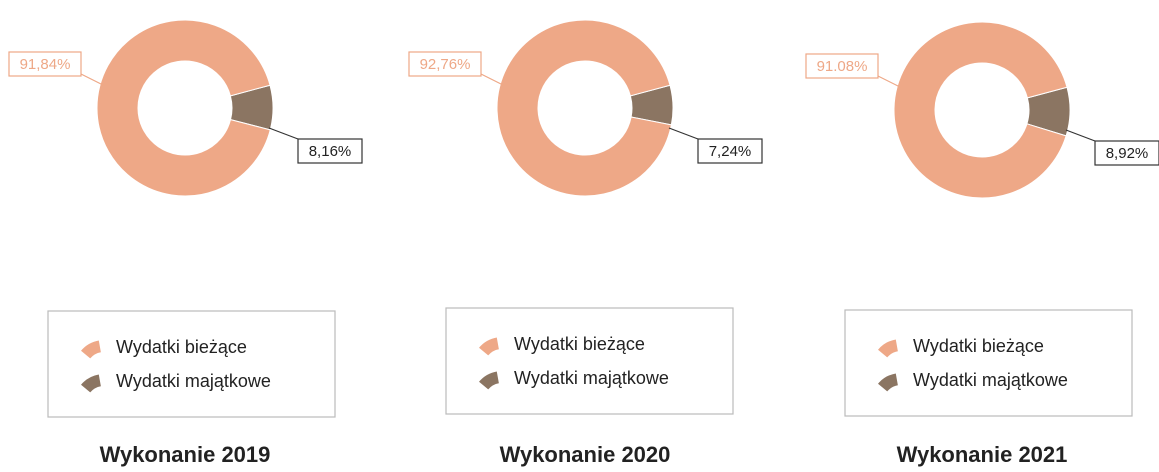 The image size is (1159, 472). I want to click on data-label: 91,84%, so click(45, 64).